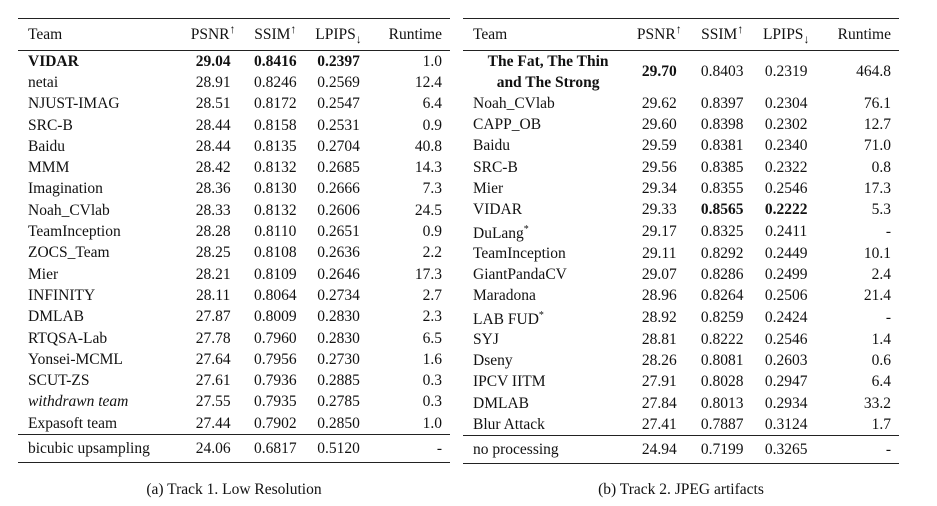 The width and height of the screenshot is (937, 506). What do you see at coordinates (213, 359) in the screenshot?
I see `psnr-value: 27.64` at bounding box center [213, 359].